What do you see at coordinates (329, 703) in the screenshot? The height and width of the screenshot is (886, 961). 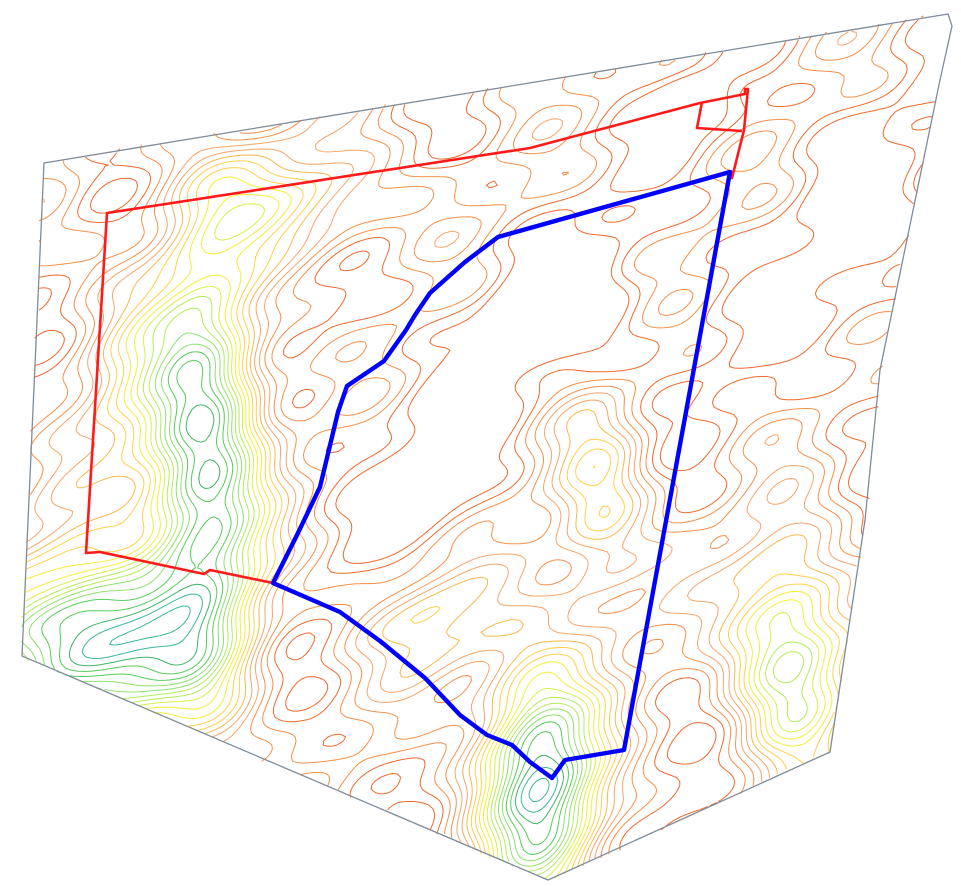 I see `contour-line` at bounding box center [329, 703].